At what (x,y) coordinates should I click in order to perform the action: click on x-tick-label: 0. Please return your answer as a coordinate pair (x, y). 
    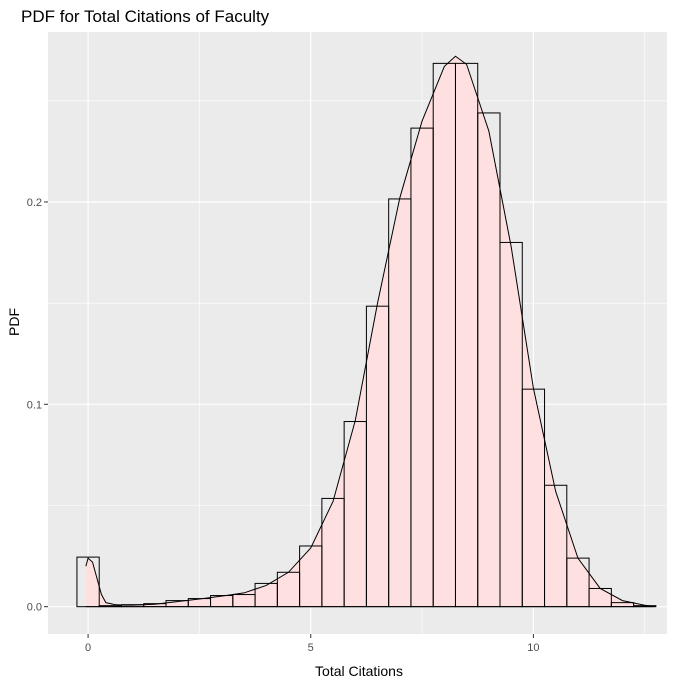
    Looking at the image, I should click on (88, 648).